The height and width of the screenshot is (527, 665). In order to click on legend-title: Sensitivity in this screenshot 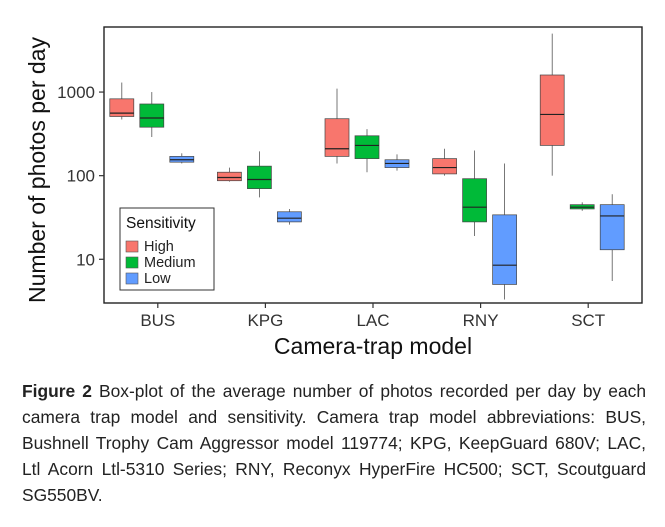, I will do `click(161, 223)`.